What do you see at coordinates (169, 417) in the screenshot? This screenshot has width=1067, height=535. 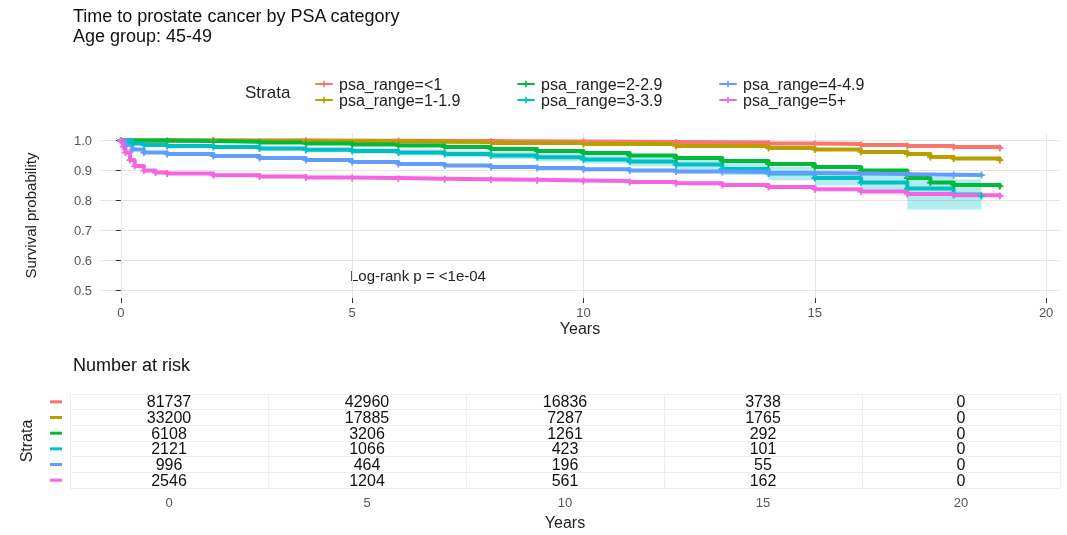 I see `data-label: 33200` at bounding box center [169, 417].